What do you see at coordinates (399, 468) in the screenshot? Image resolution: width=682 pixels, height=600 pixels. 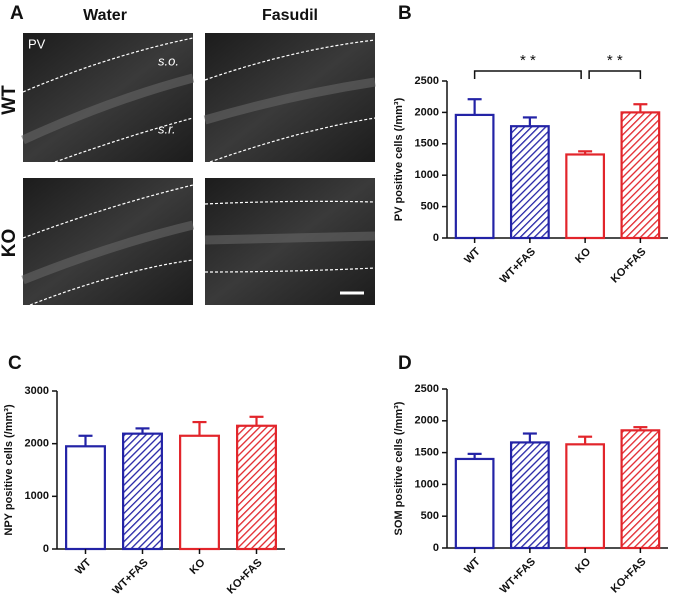 I see `y-axis-label: SOM positive cells (/mm³)` at bounding box center [399, 468].